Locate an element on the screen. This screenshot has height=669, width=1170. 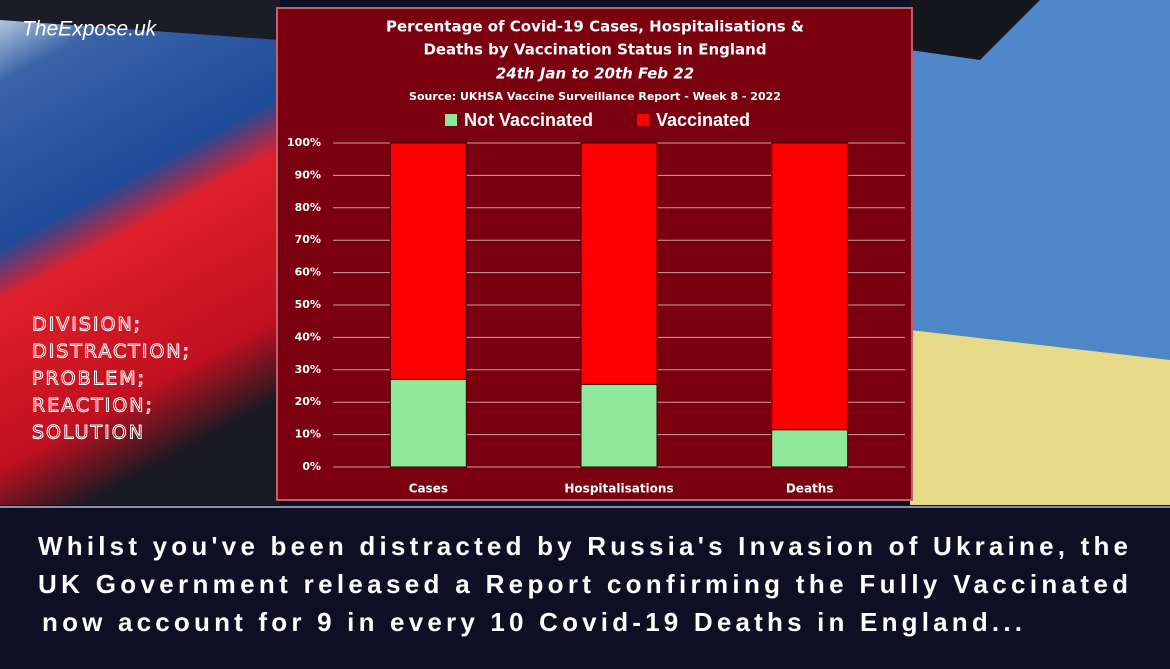
x-tick-label: Deaths is located at coordinates (810, 489).